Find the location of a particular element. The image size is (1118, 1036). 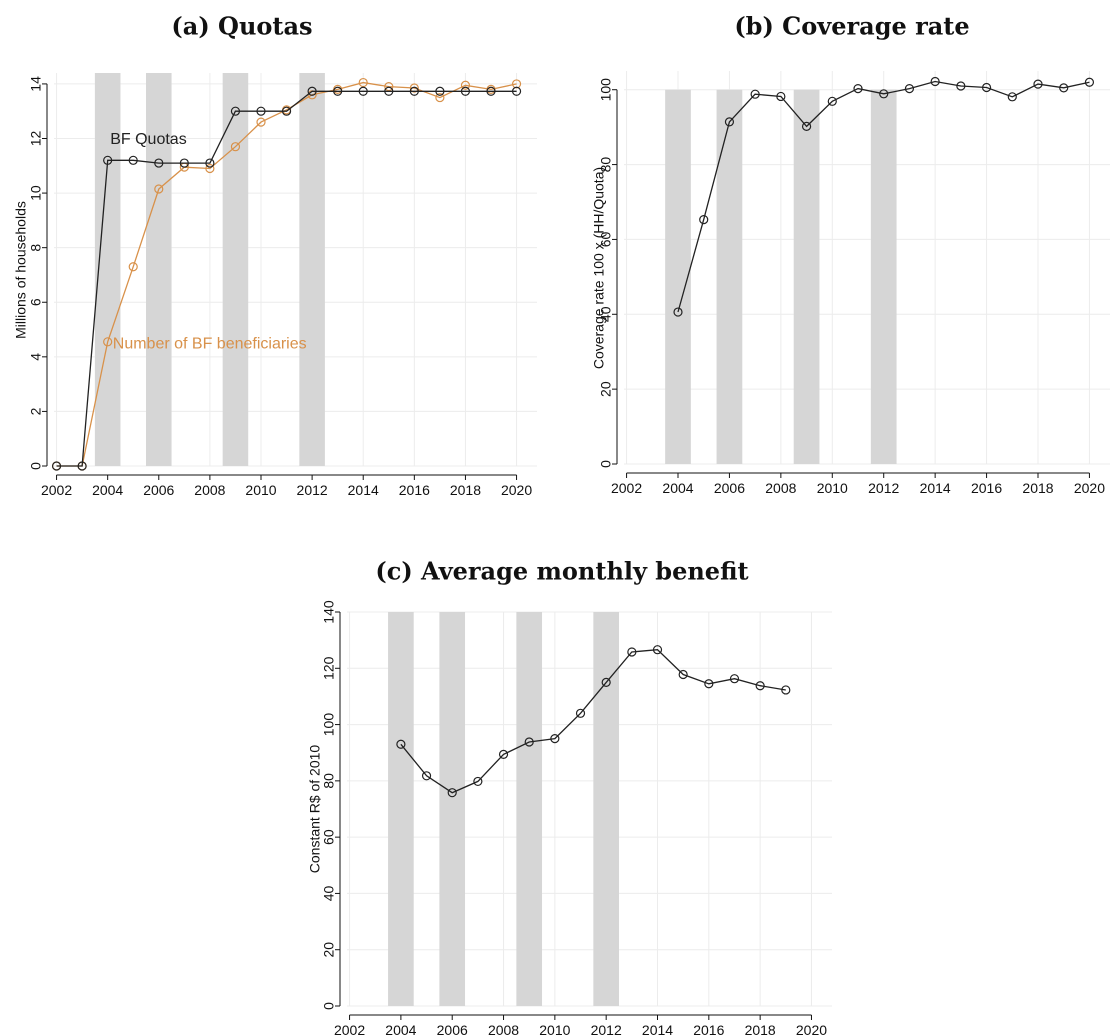

y-tick-label: 60 is located at coordinates (606, 239).